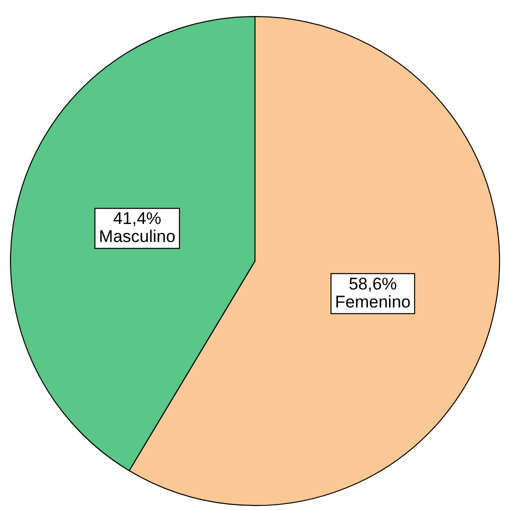 This screenshot has height=510, width=506. Describe the element at coordinates (137, 218) in the screenshot. I see `data-label: 41,4%` at that location.